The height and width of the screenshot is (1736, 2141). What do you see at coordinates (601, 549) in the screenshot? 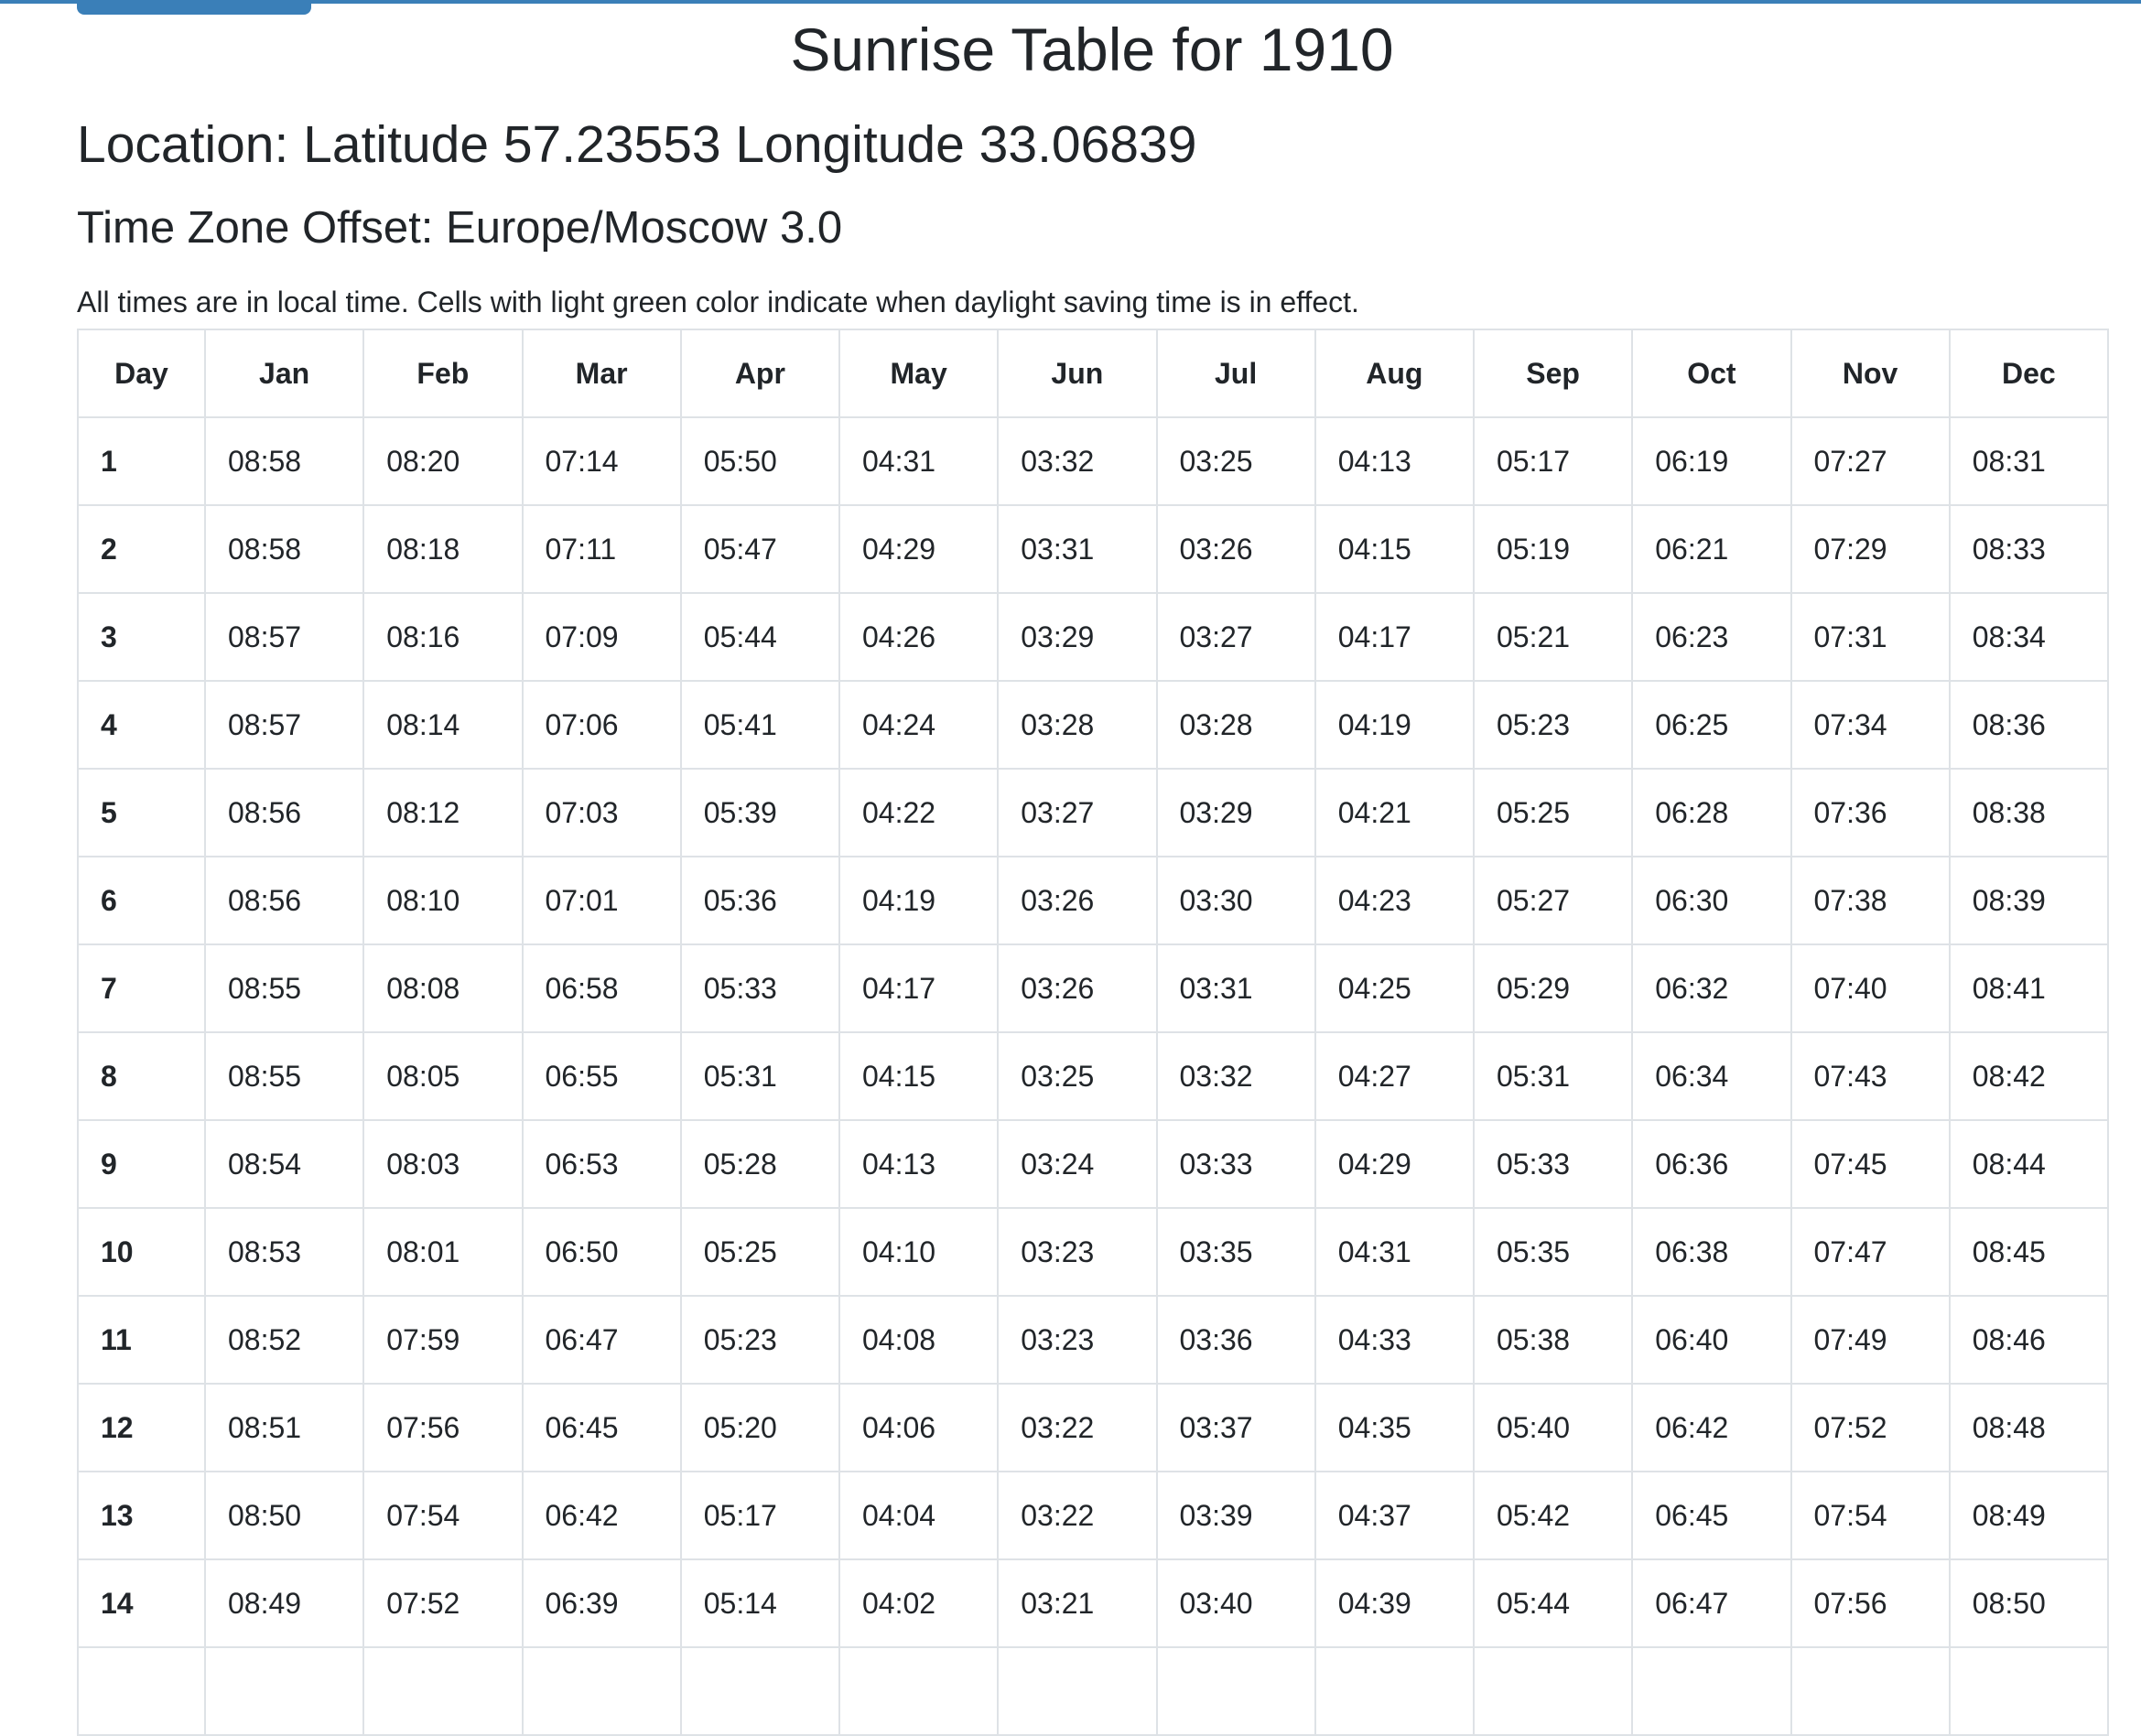
I see `time-cell: 07:11` at bounding box center [601, 549].